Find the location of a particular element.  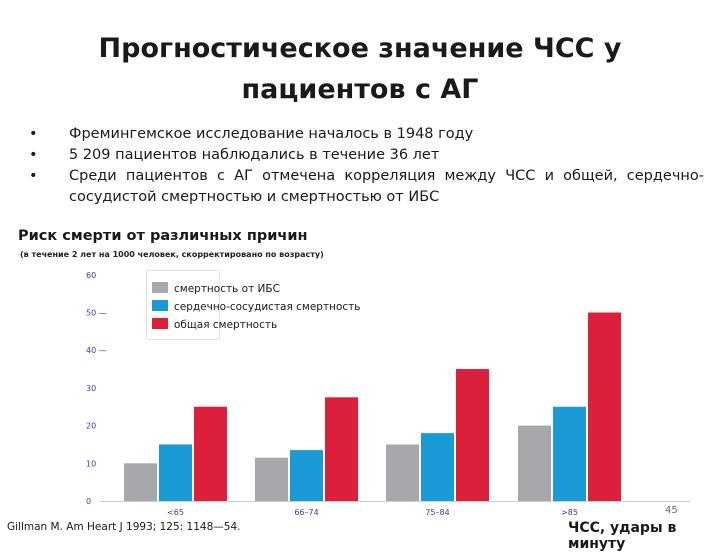

legend-item-ihd: смертность от ИБС is located at coordinates (216, 290).